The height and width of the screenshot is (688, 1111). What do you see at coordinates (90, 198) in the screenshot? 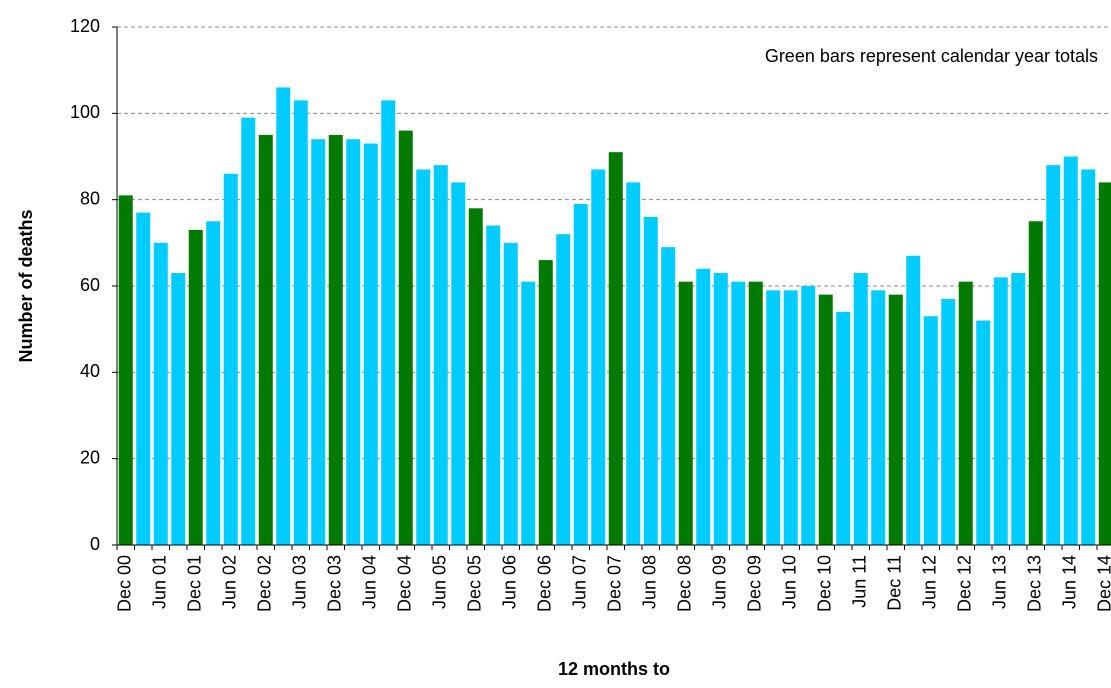
I see `y-tick-label: 80` at bounding box center [90, 198].